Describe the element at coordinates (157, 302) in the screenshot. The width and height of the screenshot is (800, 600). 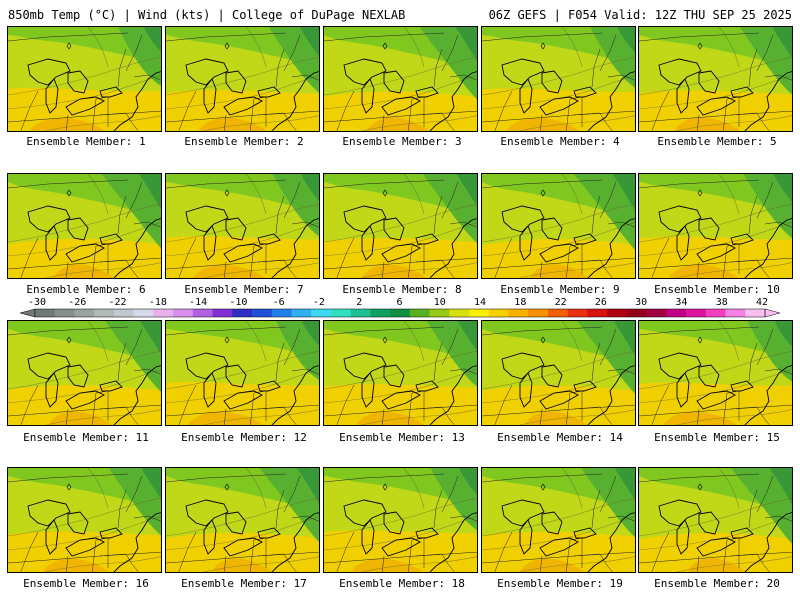
I see `colorbar-tick-label: -18` at that location.